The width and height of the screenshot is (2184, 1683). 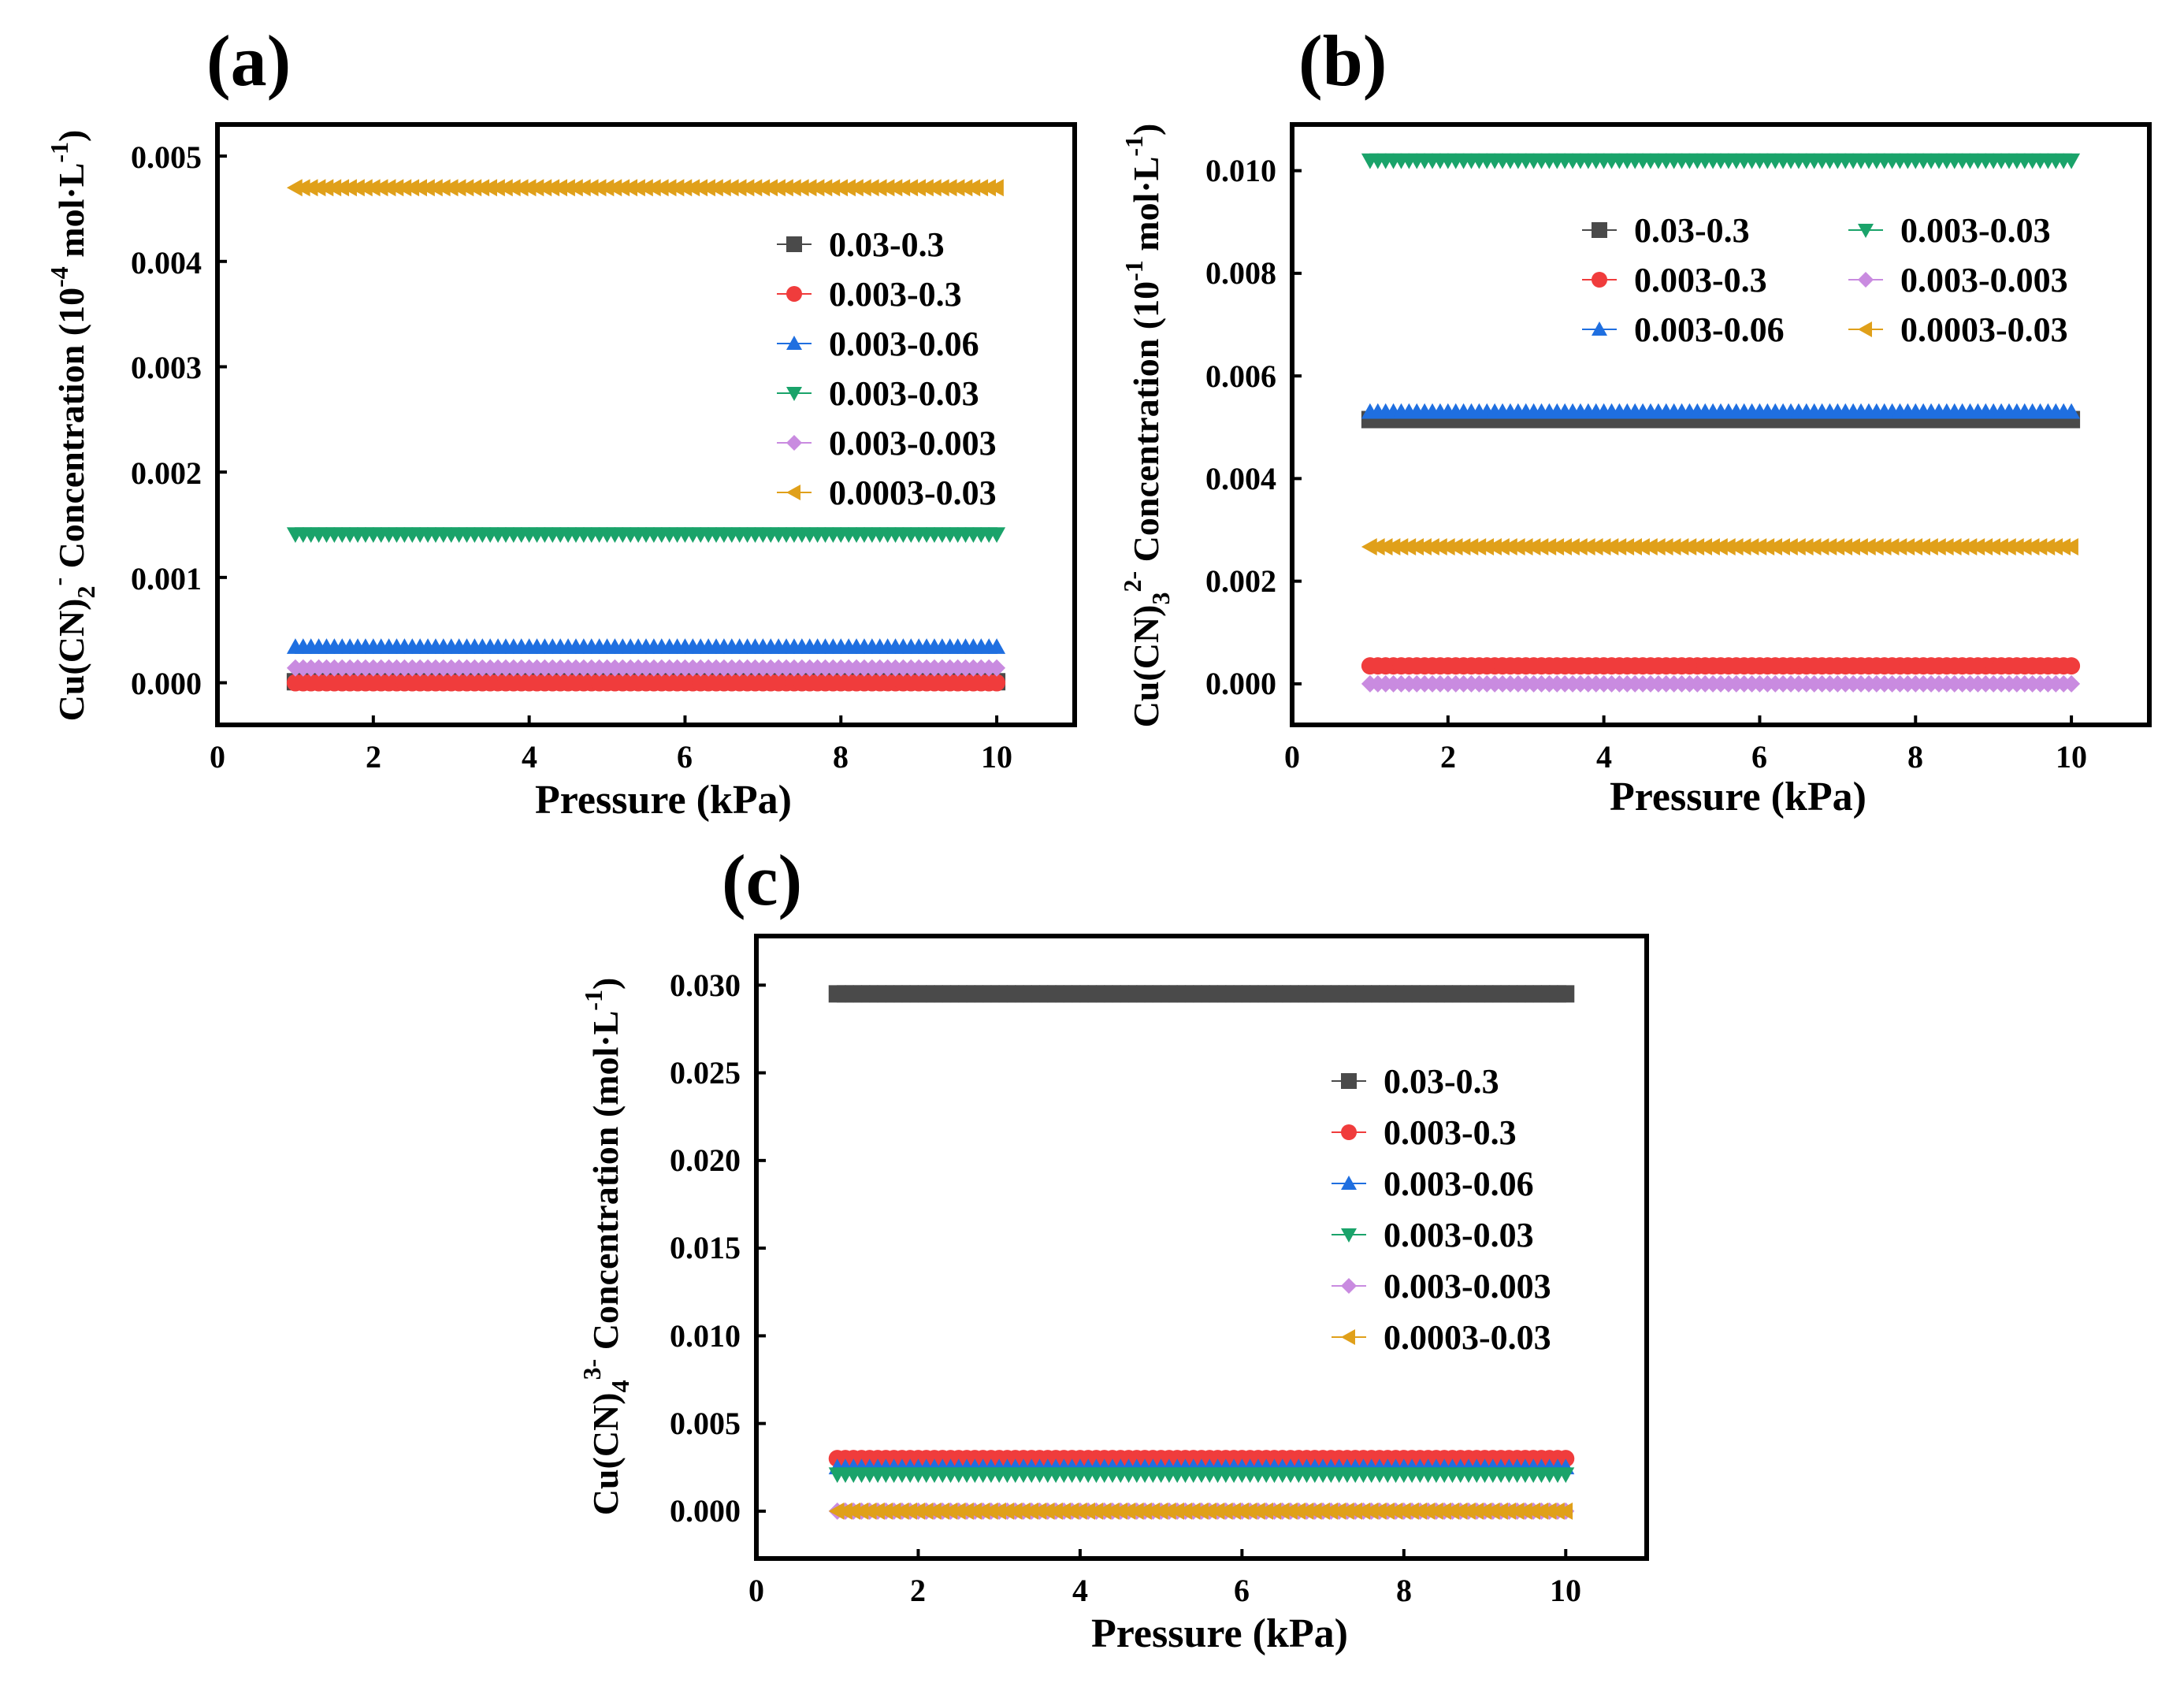 I want to click on legend-label: 0.003-0.03, so click(x=904, y=393).